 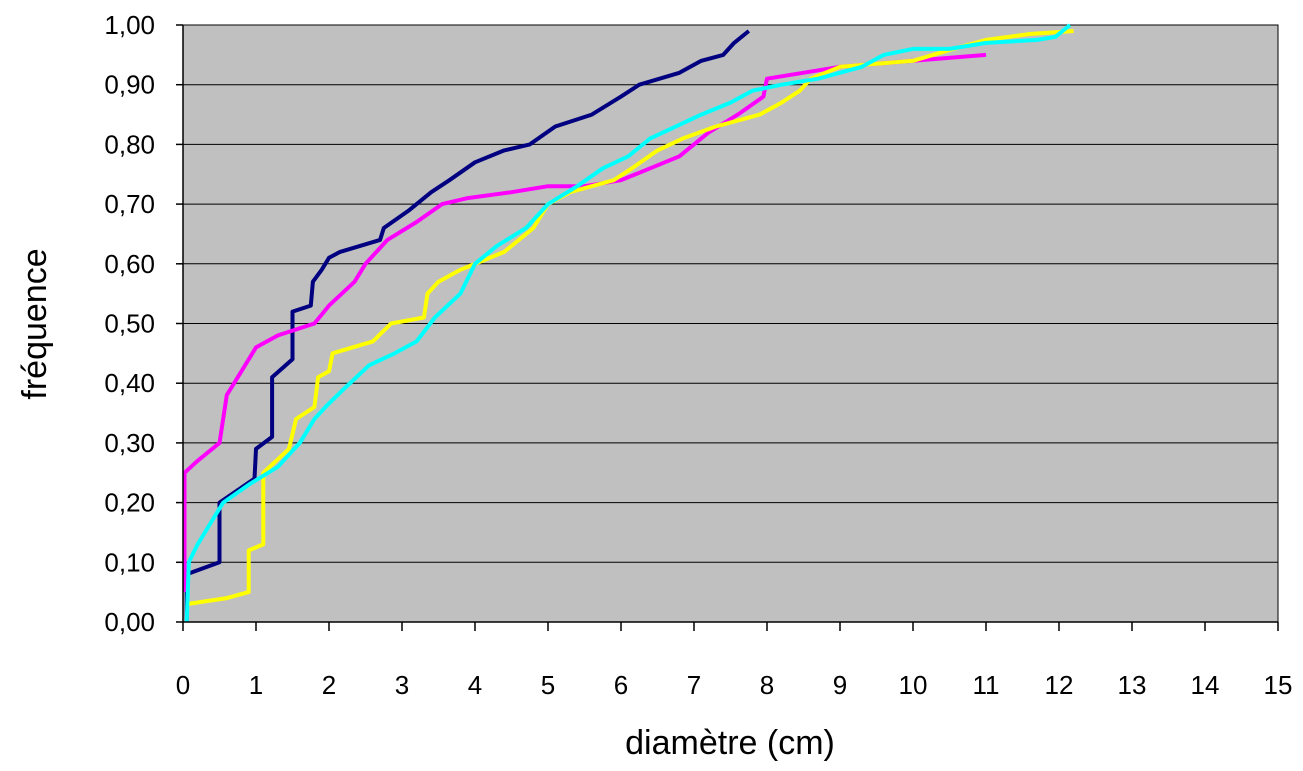 I want to click on x-tick-label: 10, so click(x=913, y=685).